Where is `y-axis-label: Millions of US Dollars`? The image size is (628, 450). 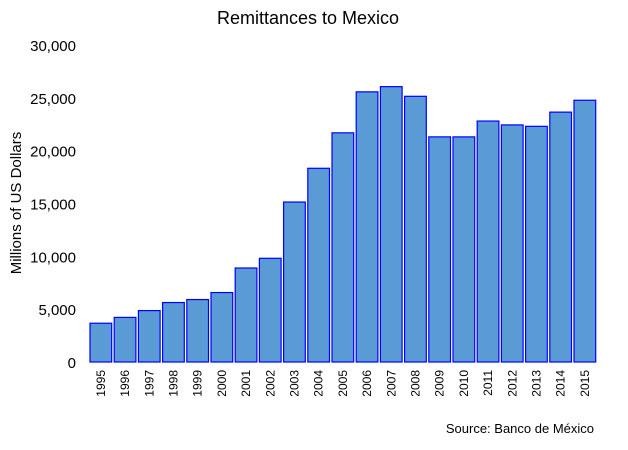
y-axis-label: Millions of US Dollars is located at coordinates (16, 203).